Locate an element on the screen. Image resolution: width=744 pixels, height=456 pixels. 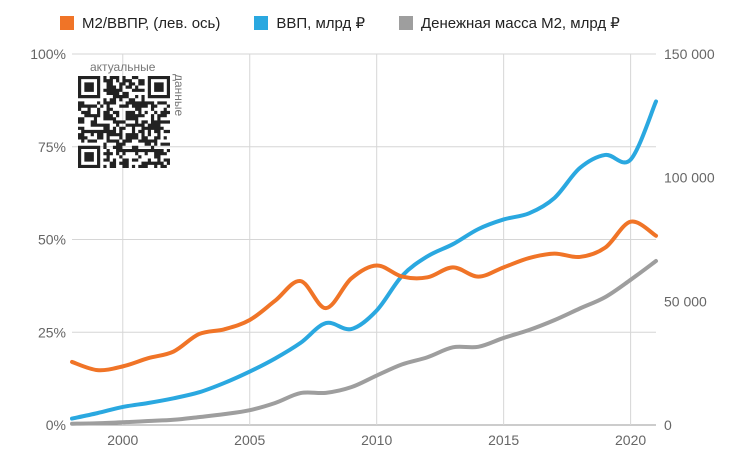
qr-modules is located at coordinates (124, 122).